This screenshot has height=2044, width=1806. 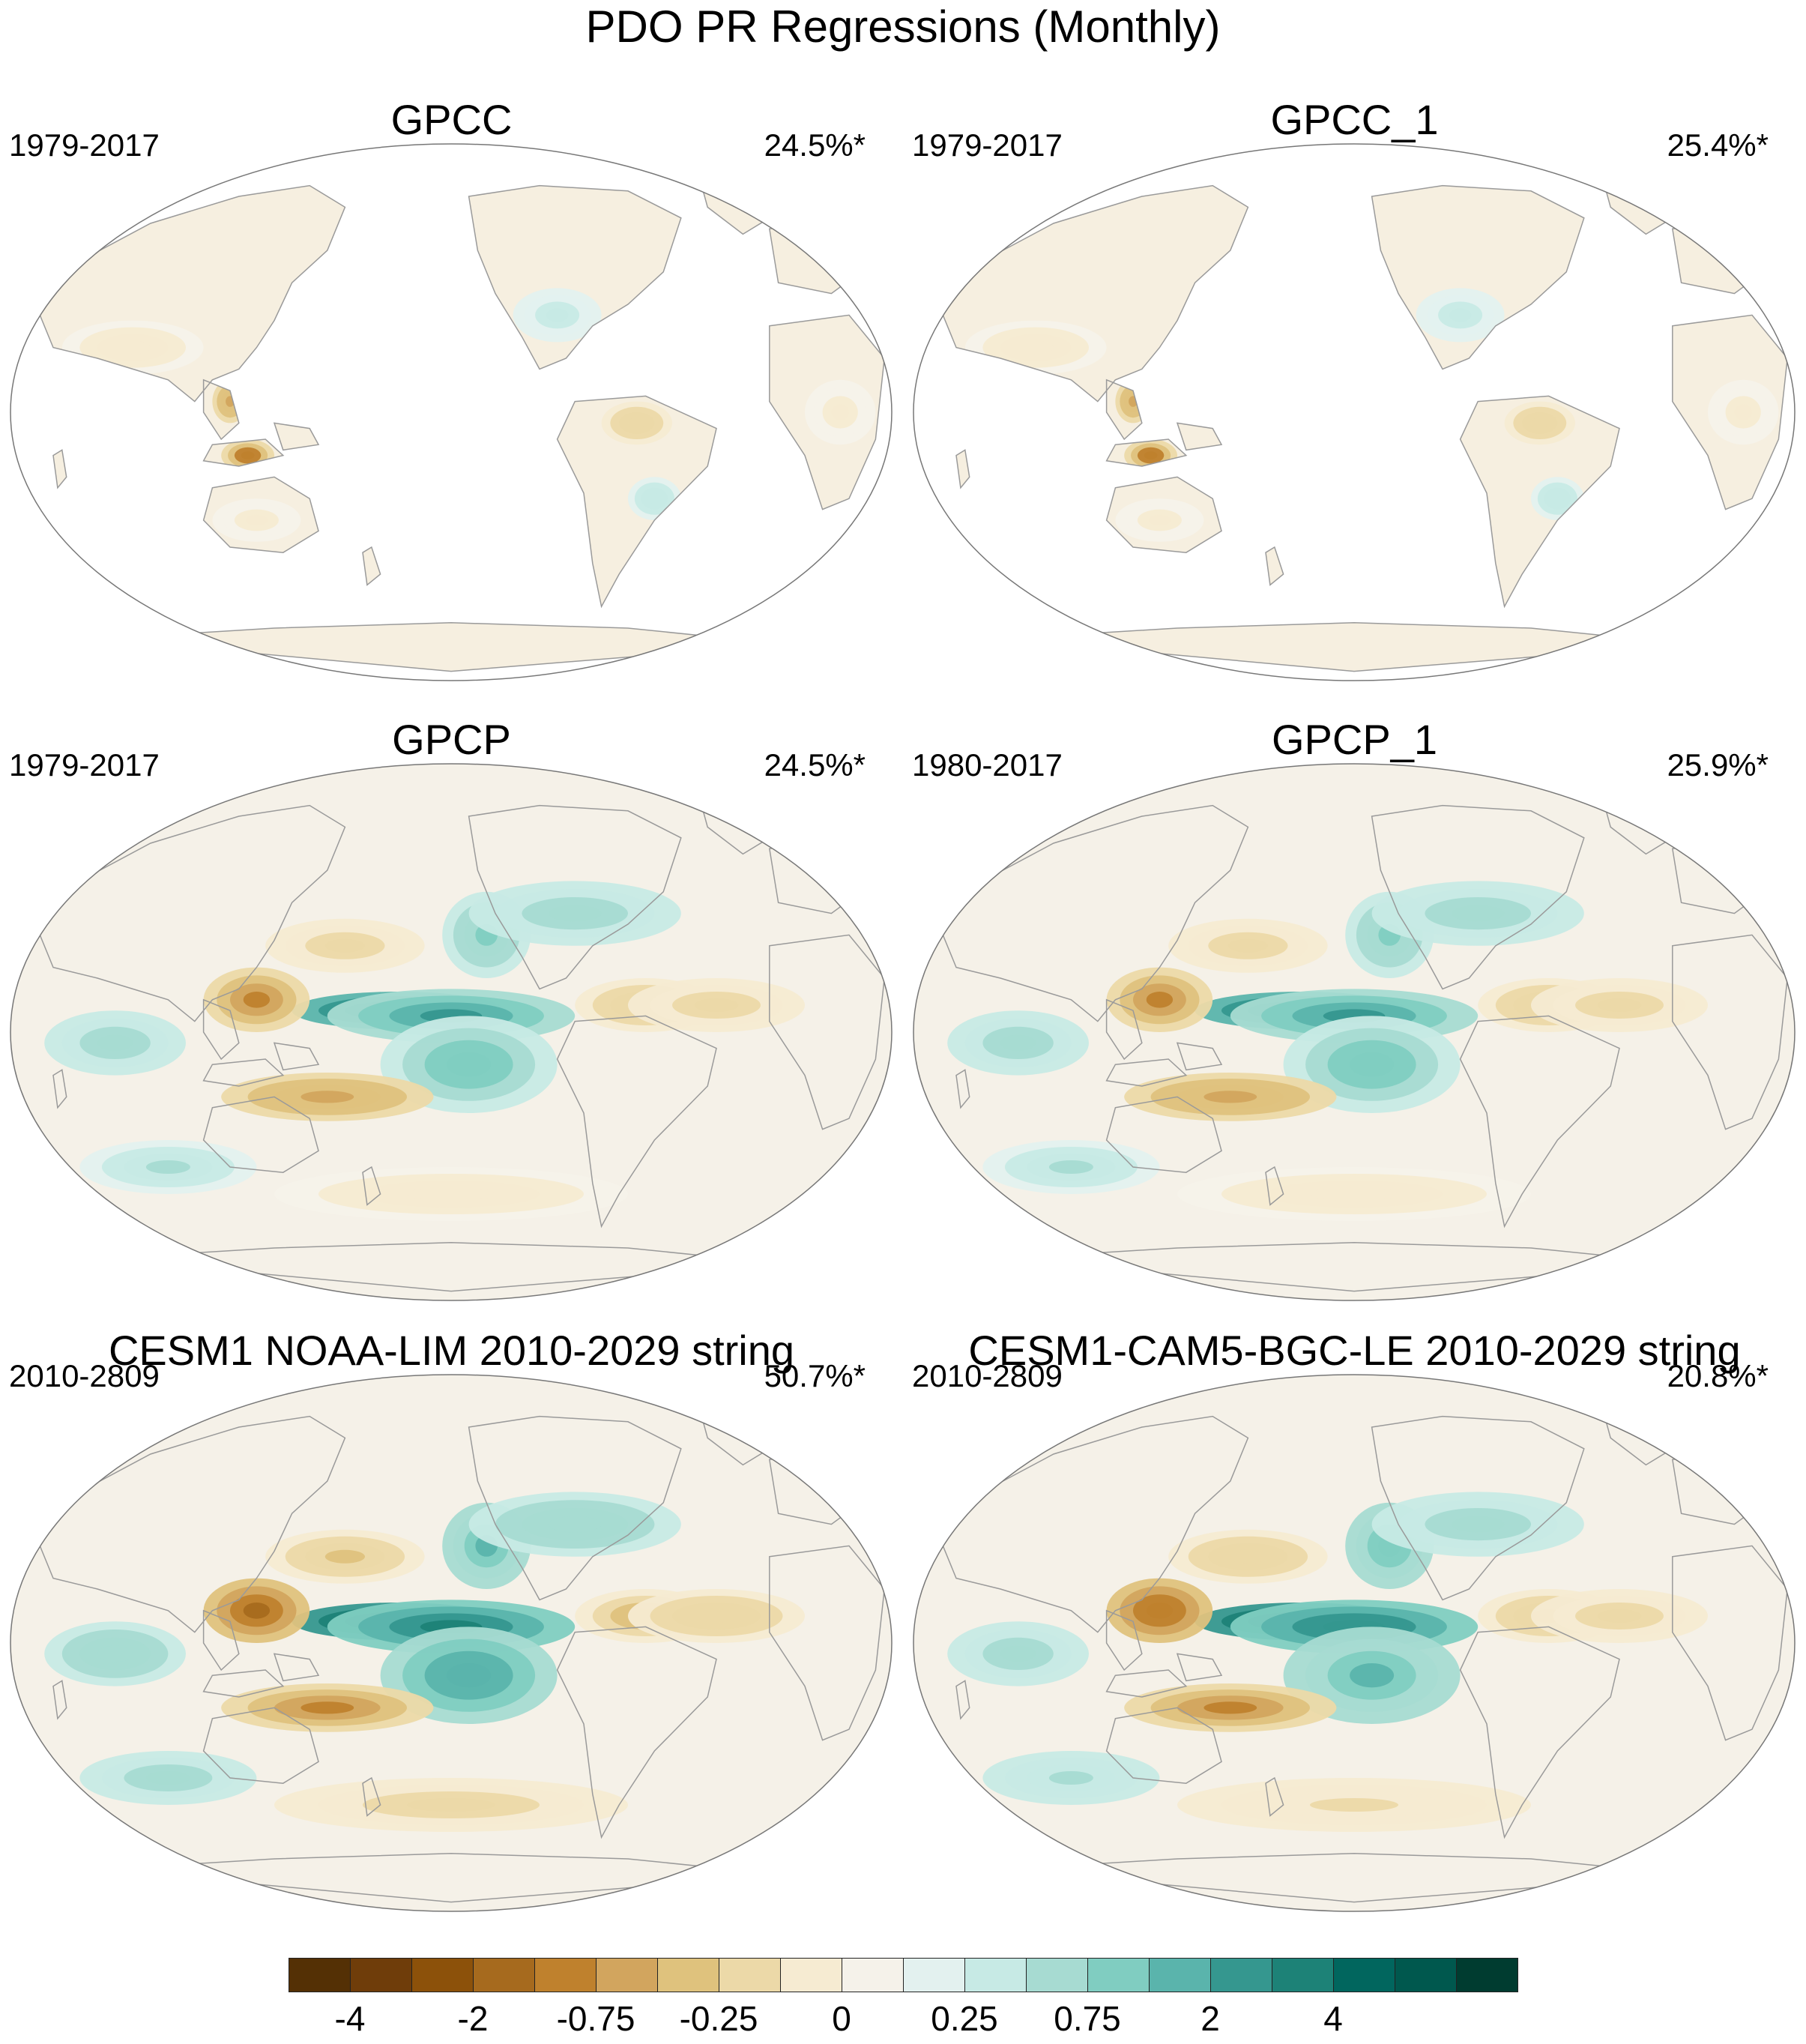 What do you see at coordinates (84, 765) in the screenshot?
I see `panel-years: 1979-2017` at bounding box center [84, 765].